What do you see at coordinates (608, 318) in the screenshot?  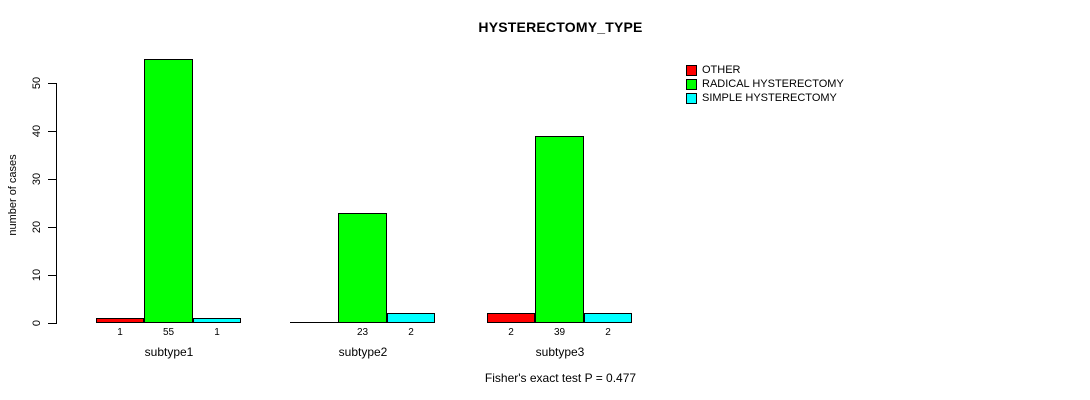 I see `bar-simple-hysterectomy-subtype3` at bounding box center [608, 318].